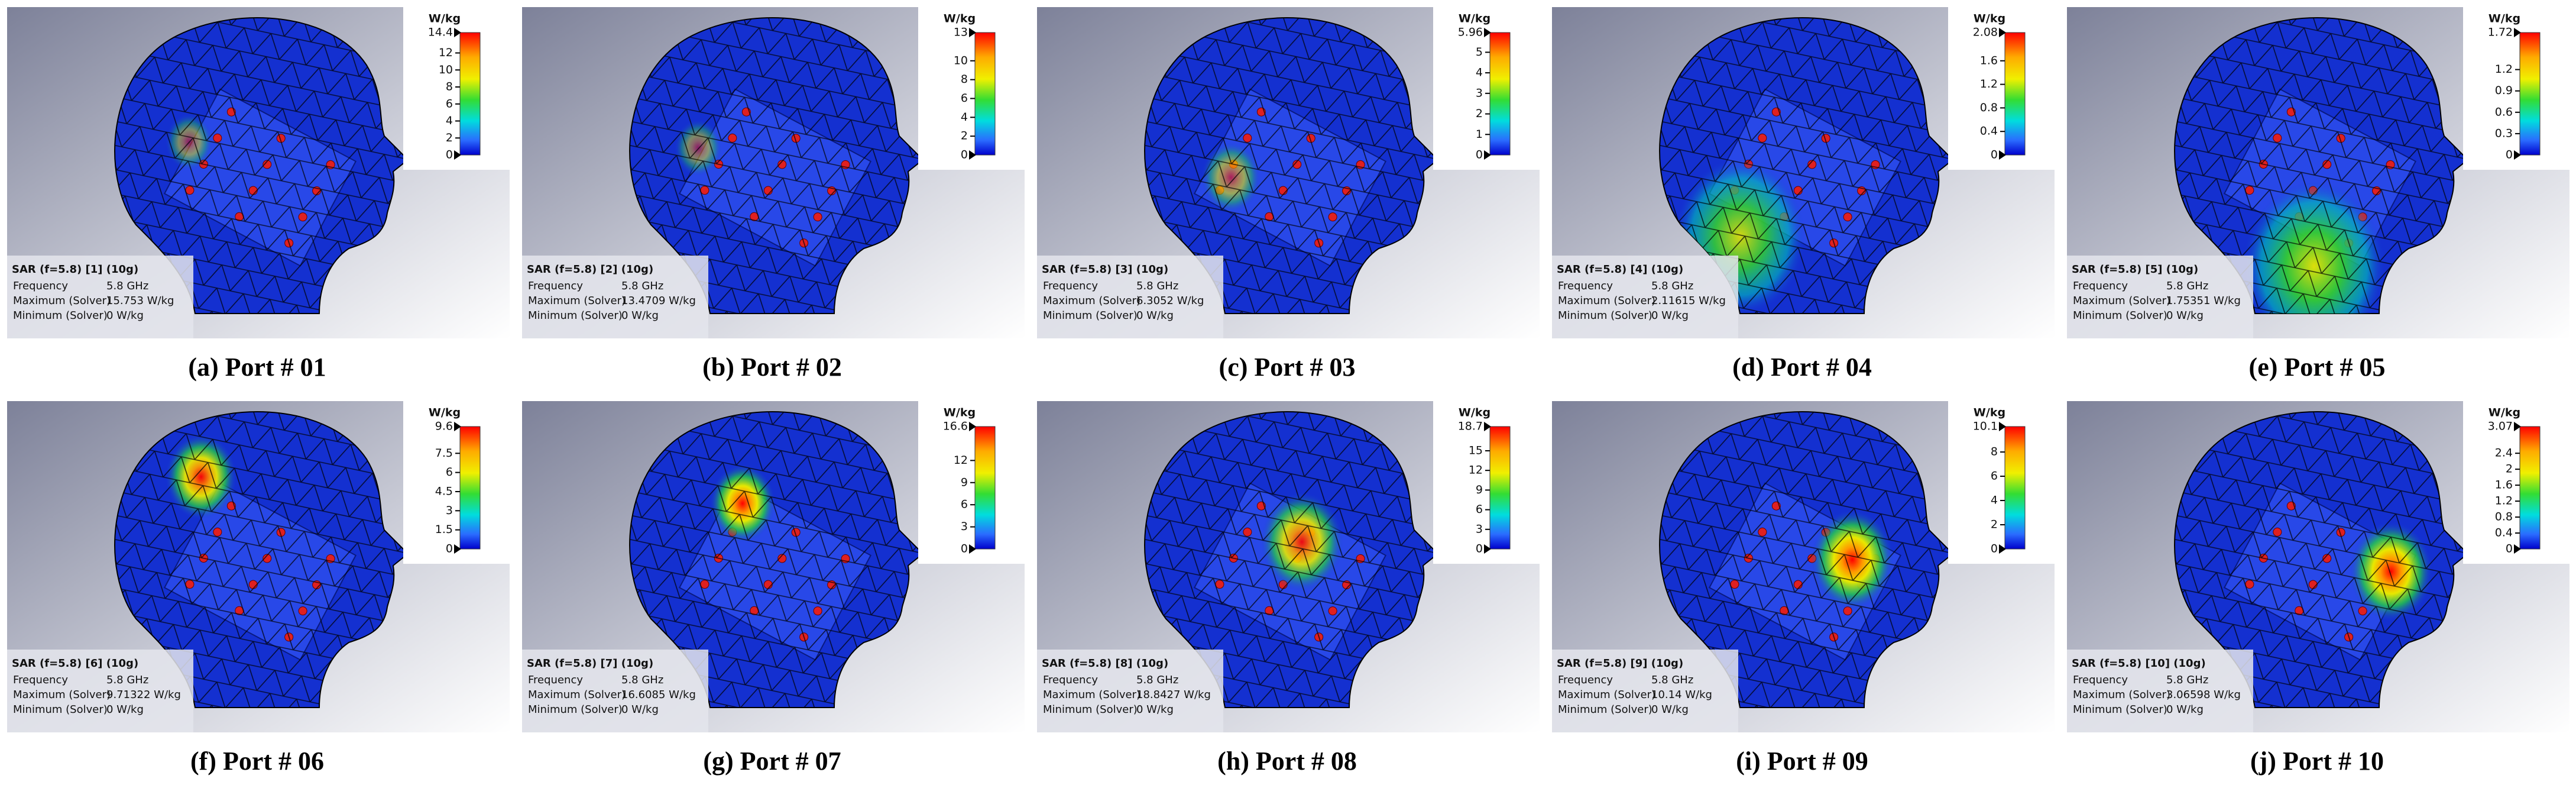 This screenshot has height=788, width=2576. I want to click on info-value: 1.75351 W/kg, so click(2203, 301).